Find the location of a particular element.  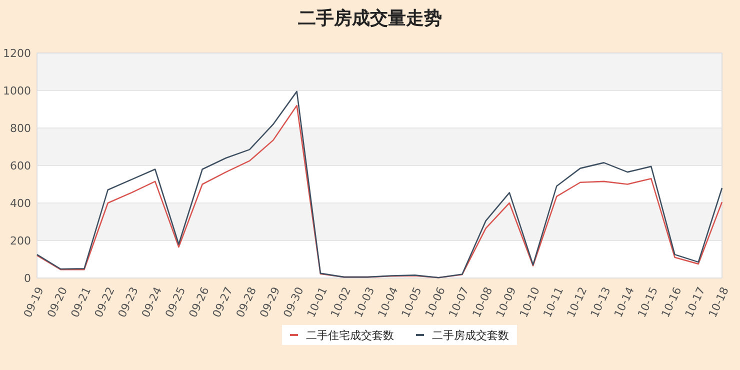

legend-label: 二手房成交套数 is located at coordinates (470, 335).